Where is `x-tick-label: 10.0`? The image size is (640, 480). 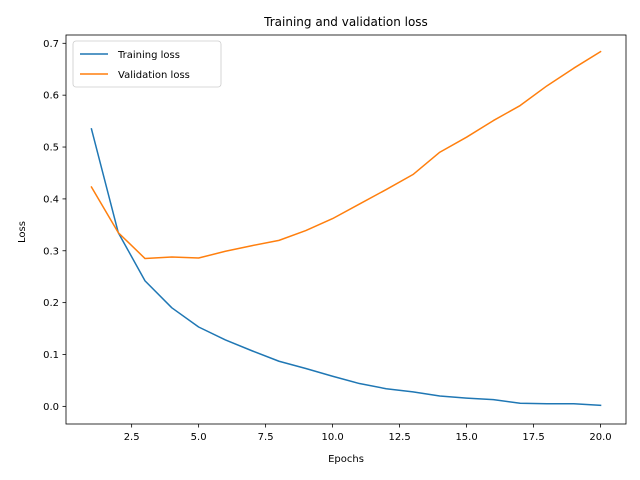 x-tick-label: 10.0 is located at coordinates (332, 437).